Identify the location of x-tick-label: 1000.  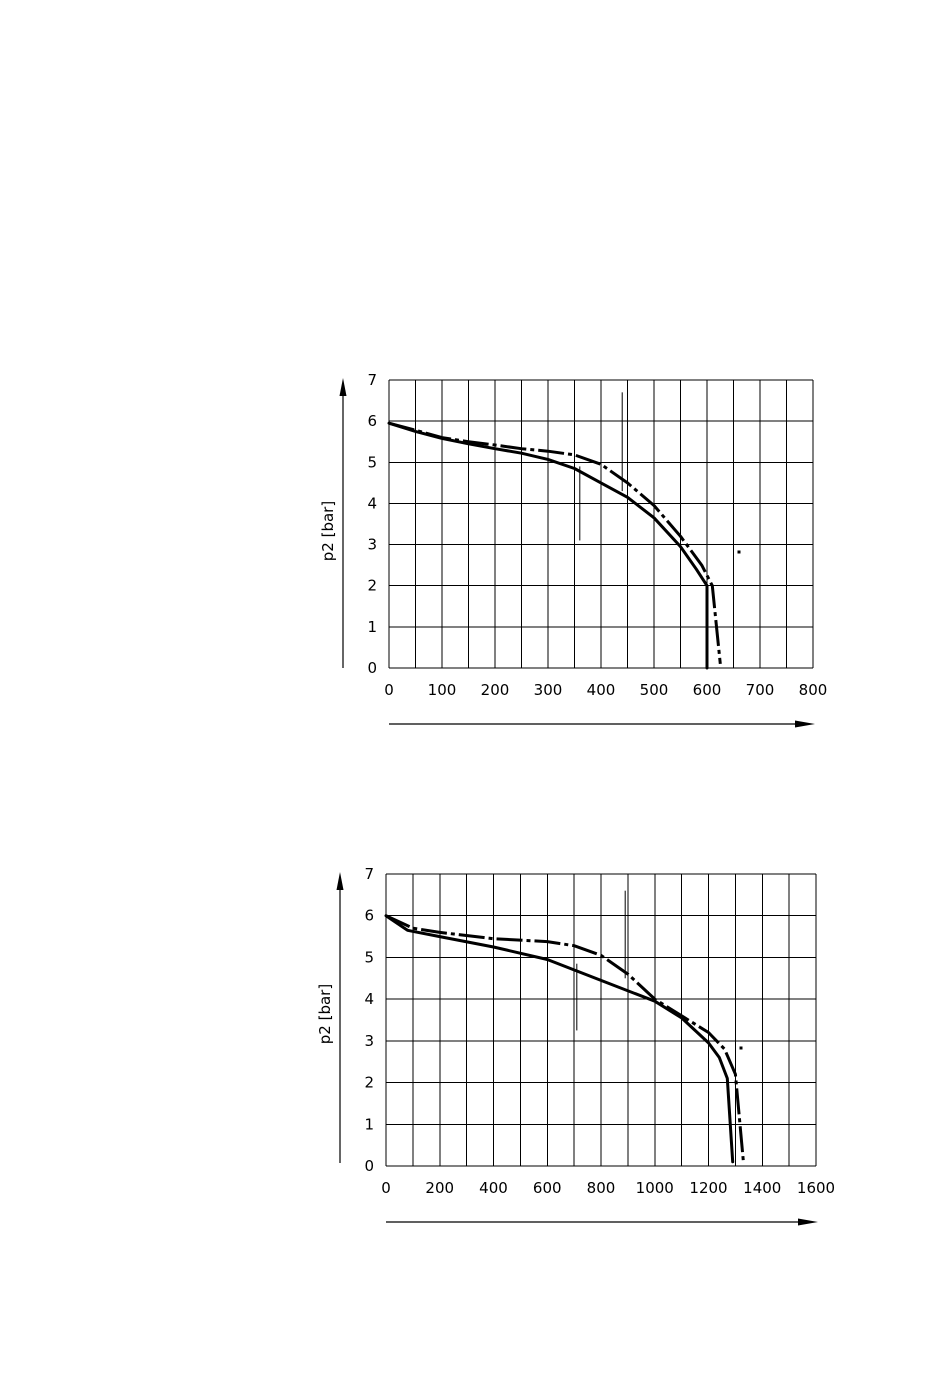
(655, 1188).